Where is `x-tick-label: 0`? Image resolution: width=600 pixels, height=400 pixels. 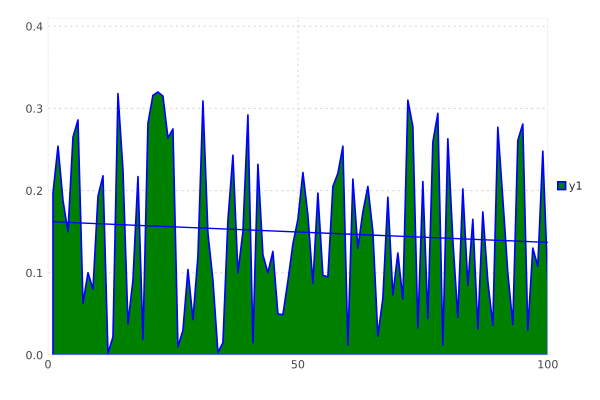
x-tick-label: 0 is located at coordinates (48, 364).